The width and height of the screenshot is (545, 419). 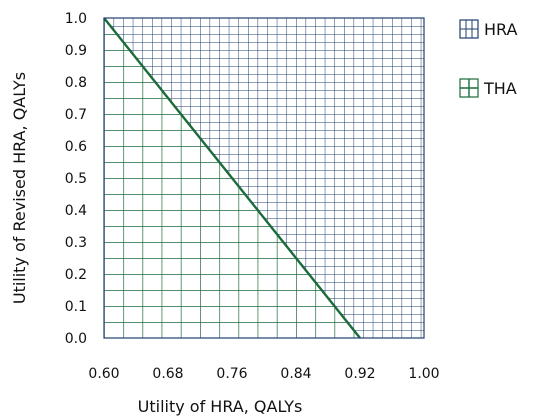 I want to click on x-tick-label: 0.68, so click(x=167, y=374).